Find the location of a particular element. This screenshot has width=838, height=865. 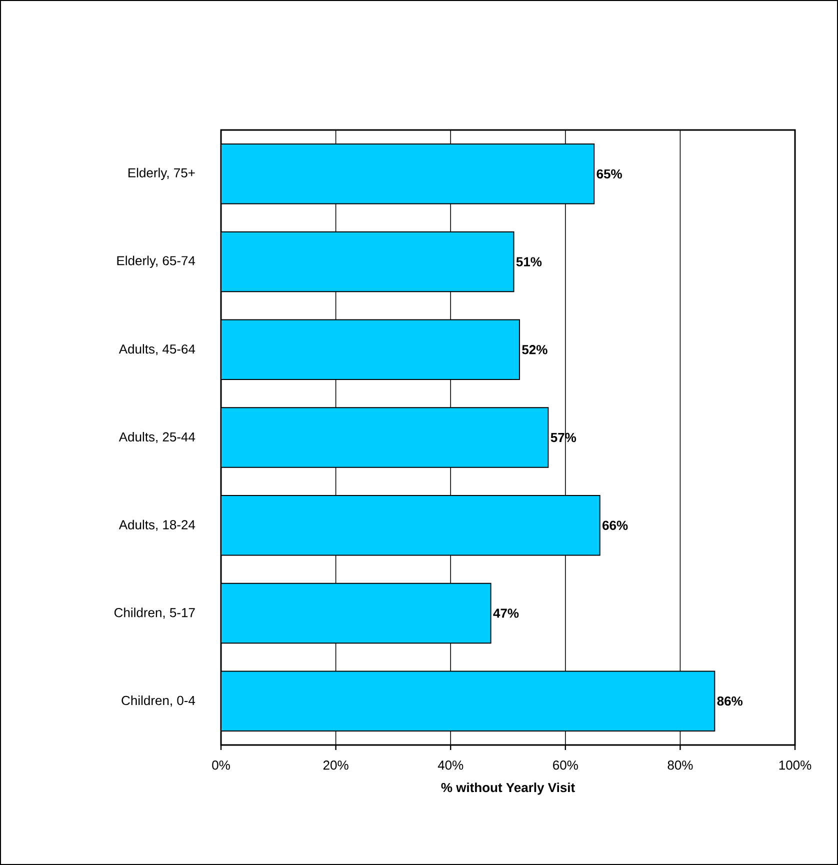

y-tick-label: Elderly, 75+ is located at coordinates (161, 174).